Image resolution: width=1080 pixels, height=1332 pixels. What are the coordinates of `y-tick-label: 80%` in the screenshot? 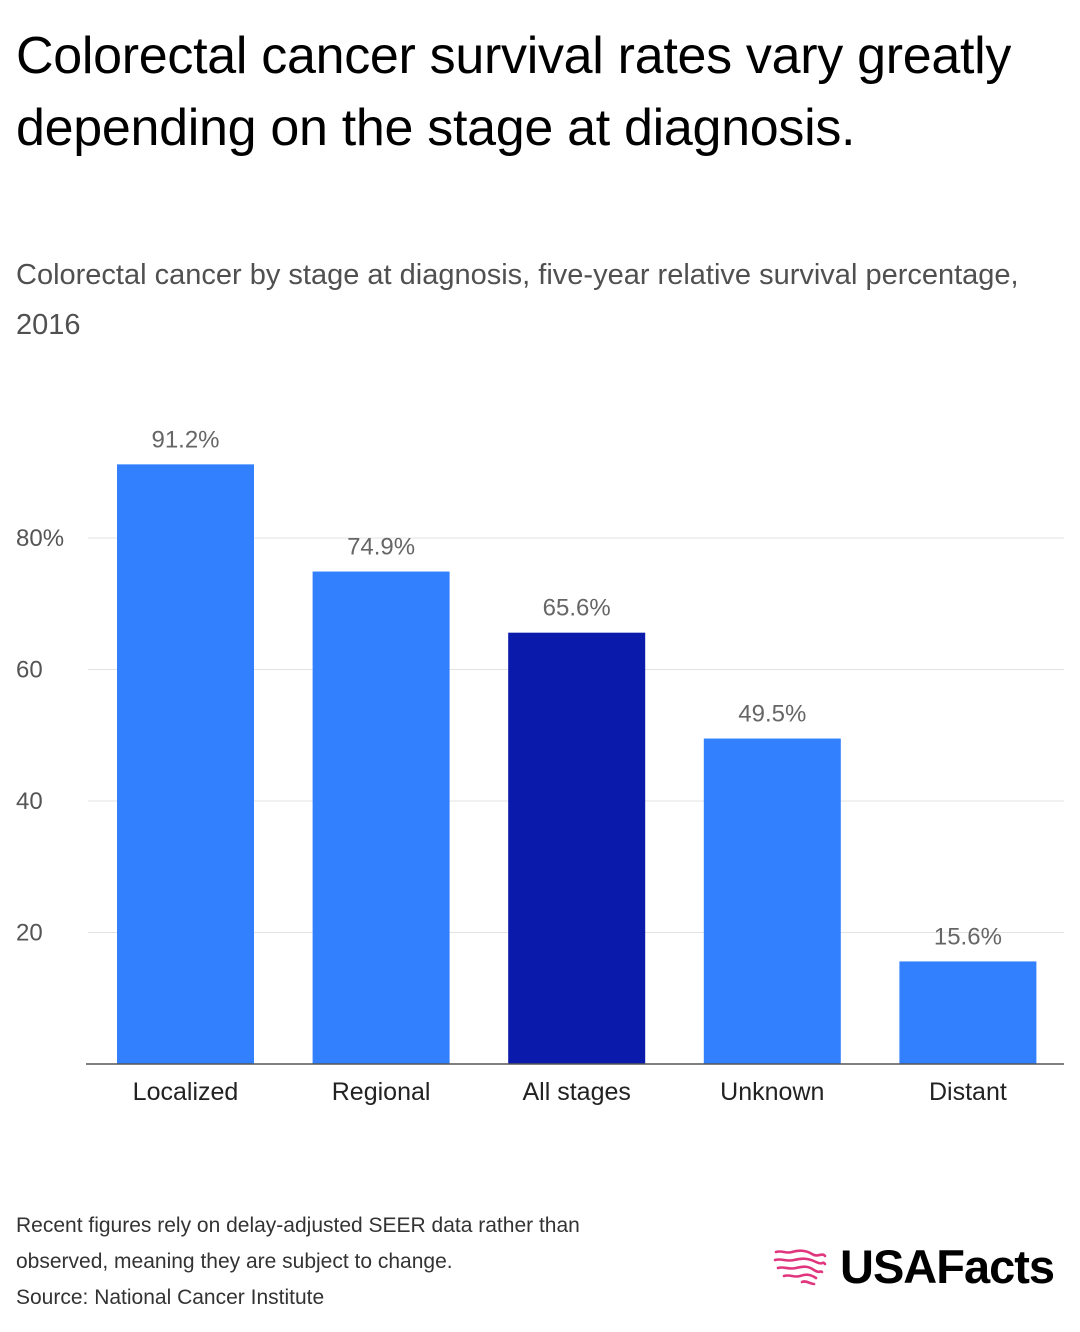 It's located at (40, 538).